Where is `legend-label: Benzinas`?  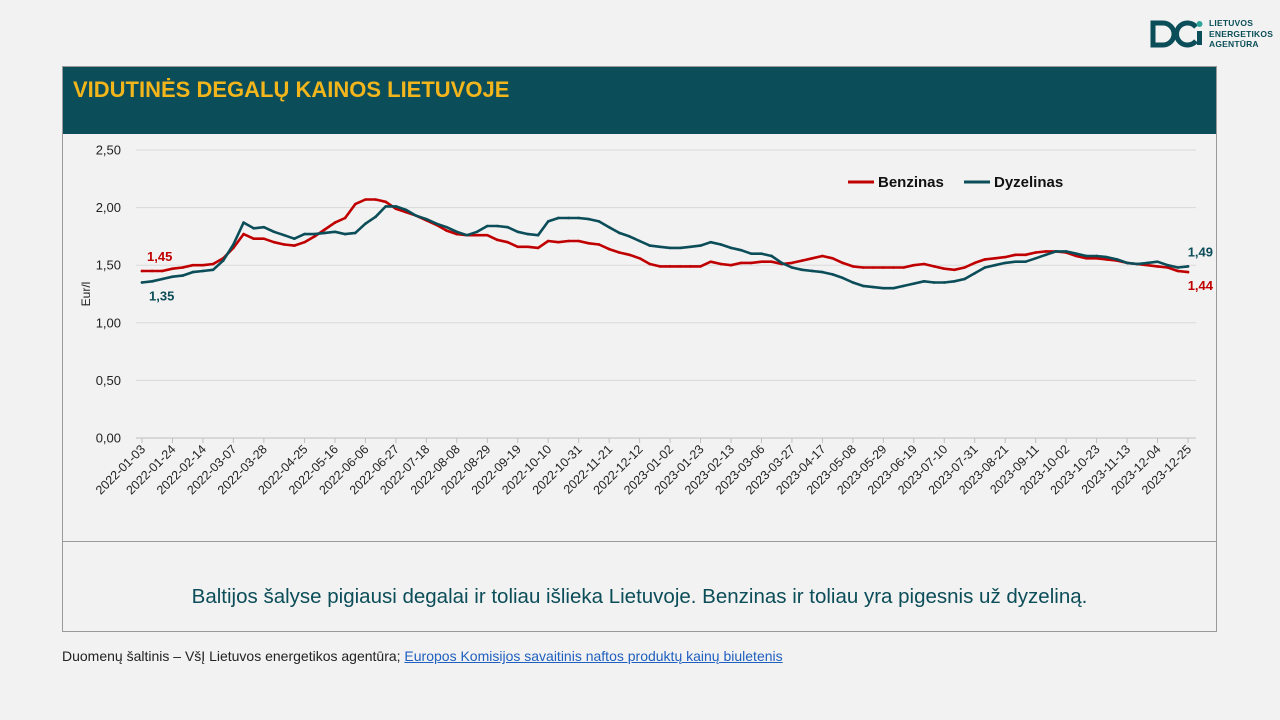 legend-label: Benzinas is located at coordinates (911, 182).